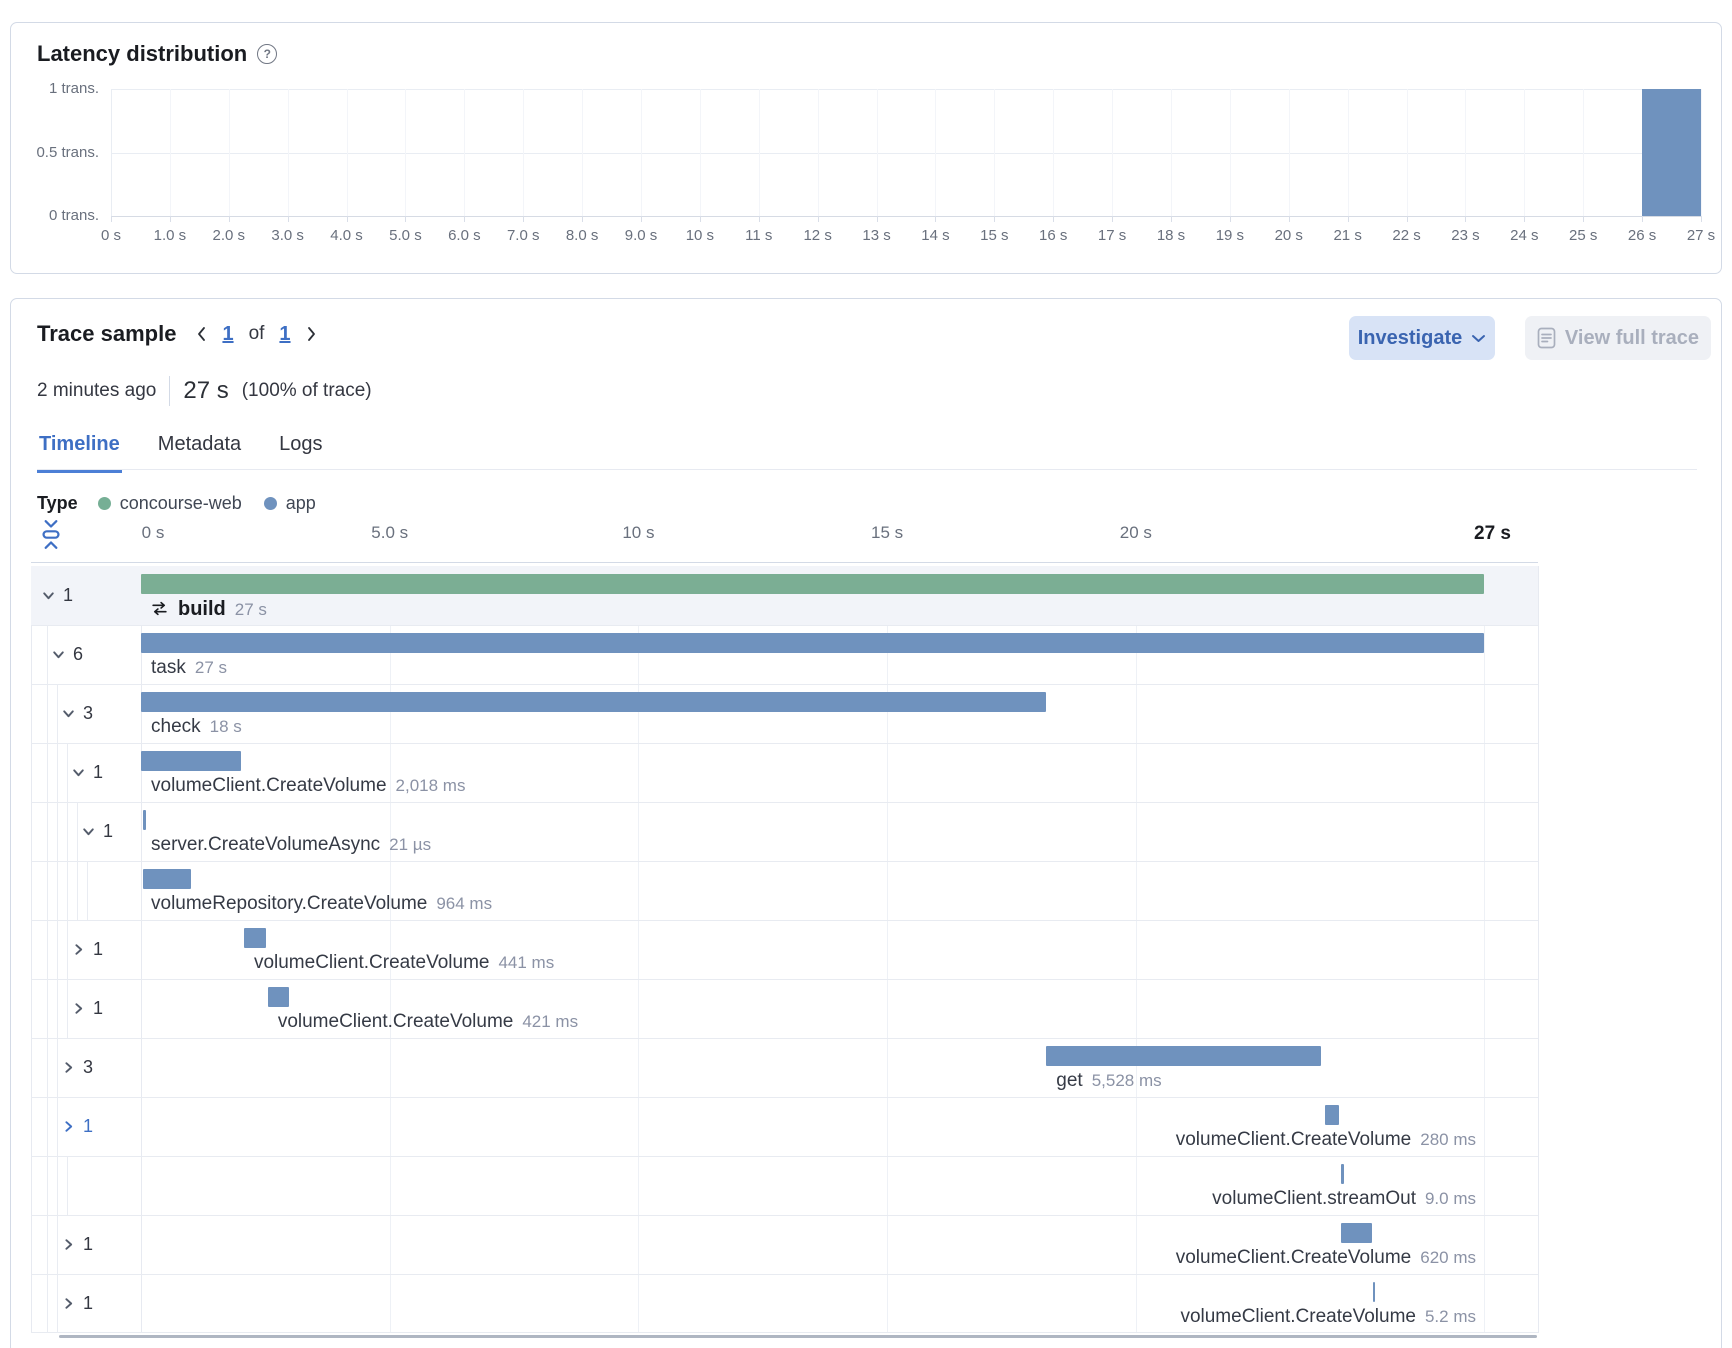 This screenshot has width=1732, height=1348. Describe the element at coordinates (73, 215) in the screenshot. I see `hist-y-tick-label: 0 trans.` at that location.